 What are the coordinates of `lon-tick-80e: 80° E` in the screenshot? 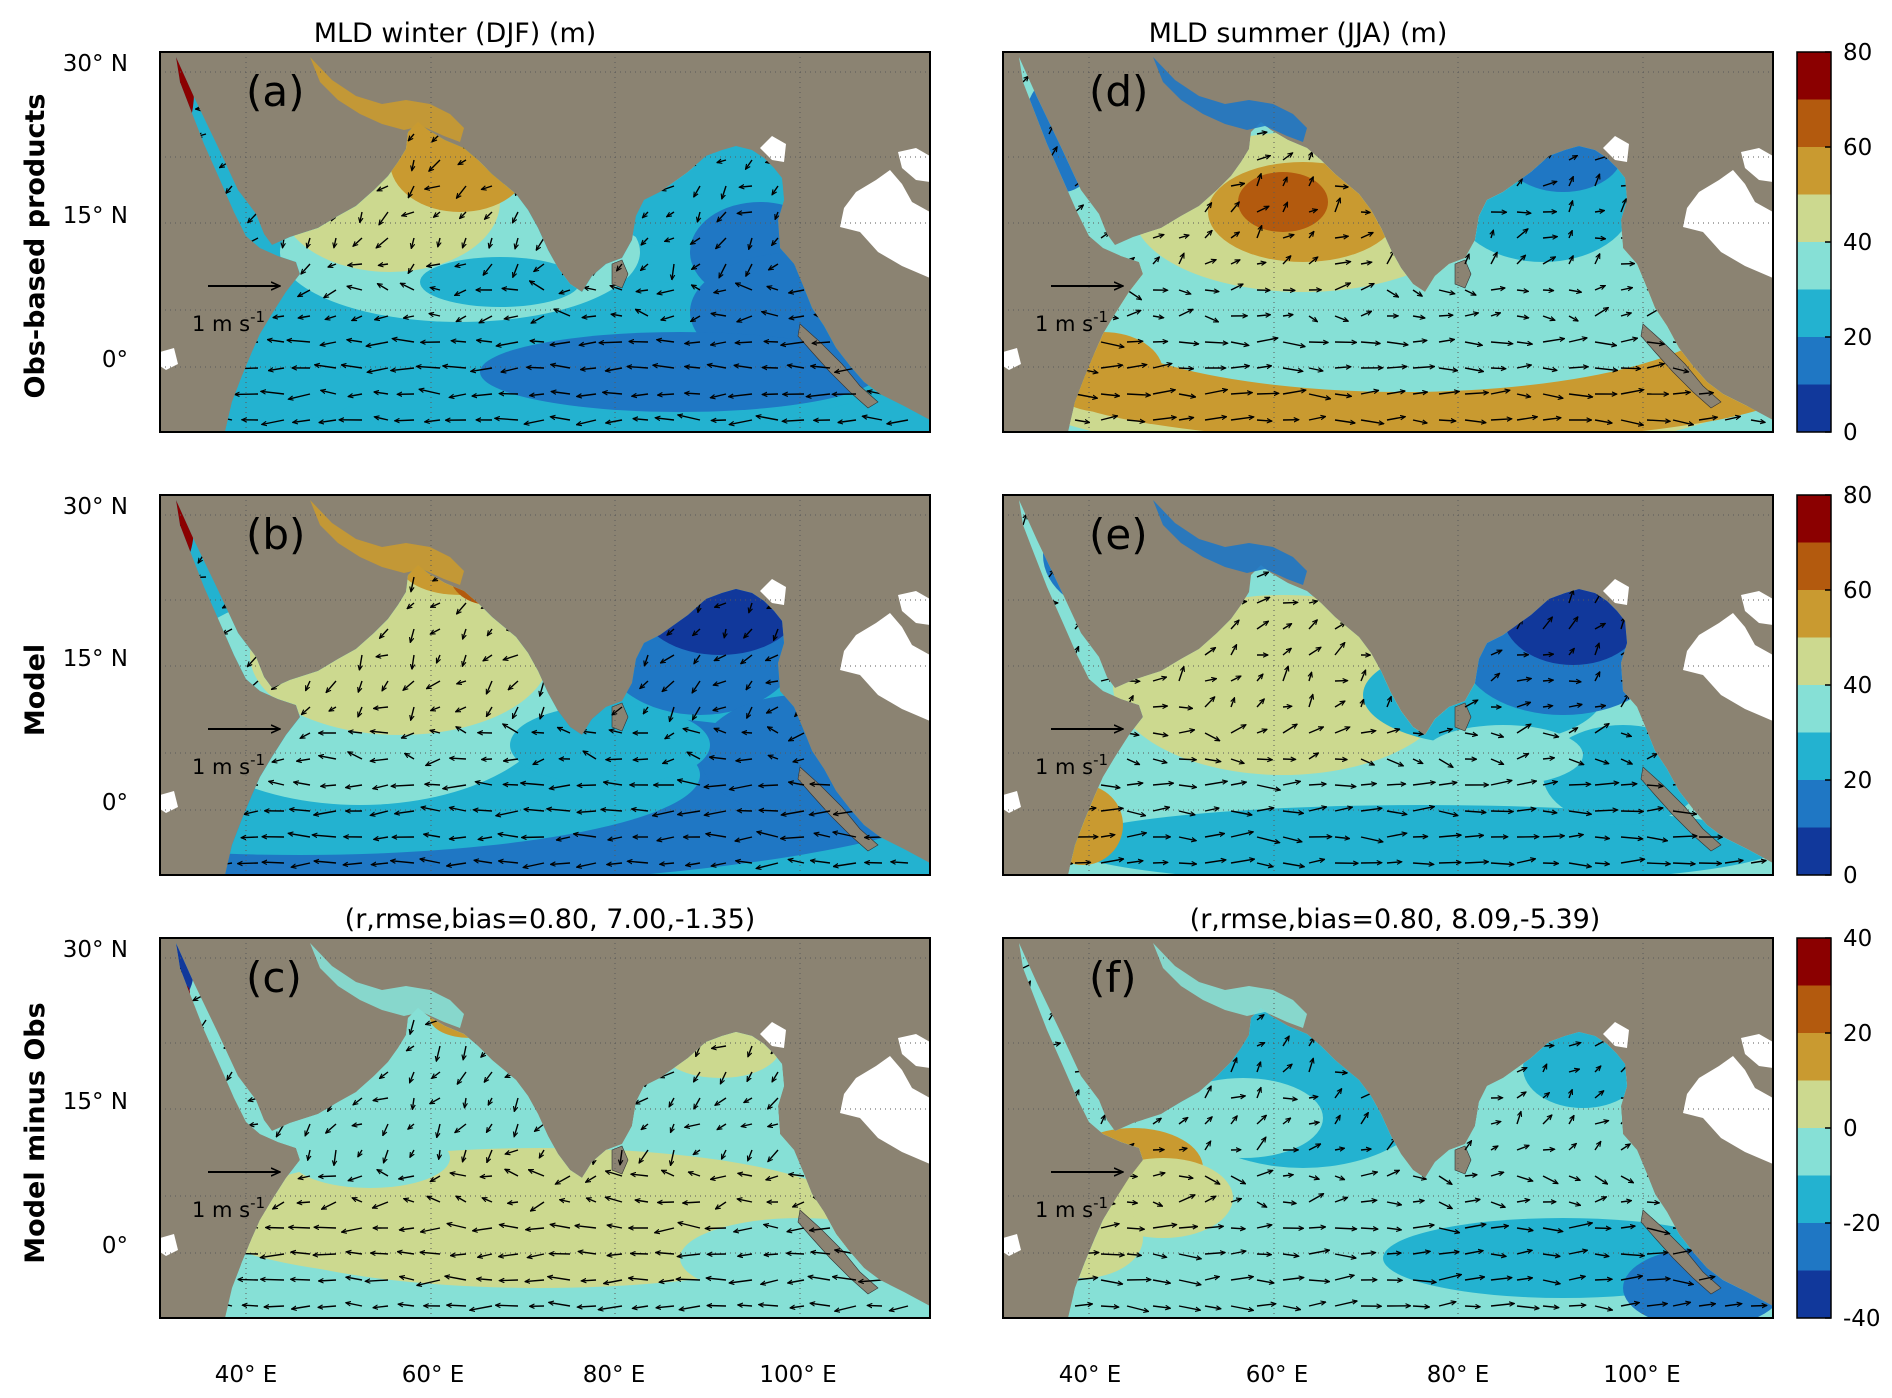 It's located at (1458, 1375).